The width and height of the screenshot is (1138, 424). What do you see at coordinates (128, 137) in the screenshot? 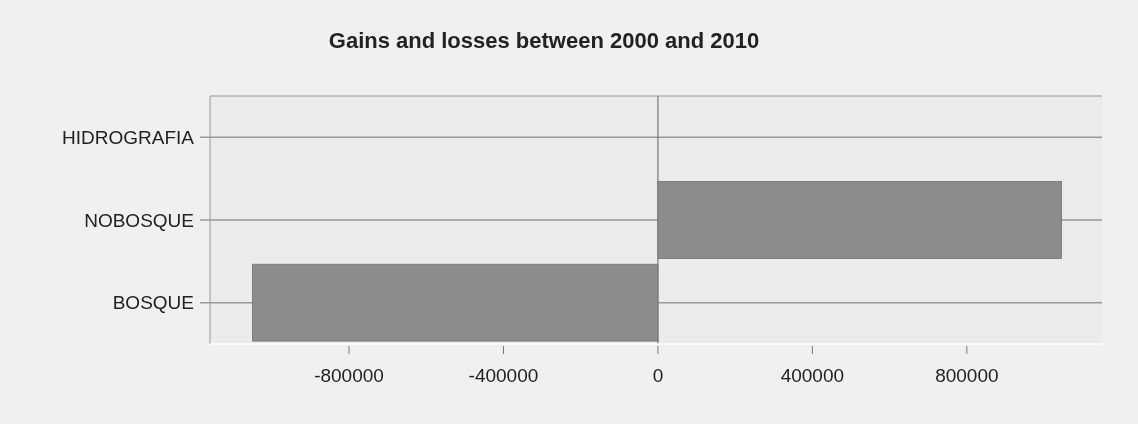
I see `y-tick-label: HIDROGRAFIA` at bounding box center [128, 137].